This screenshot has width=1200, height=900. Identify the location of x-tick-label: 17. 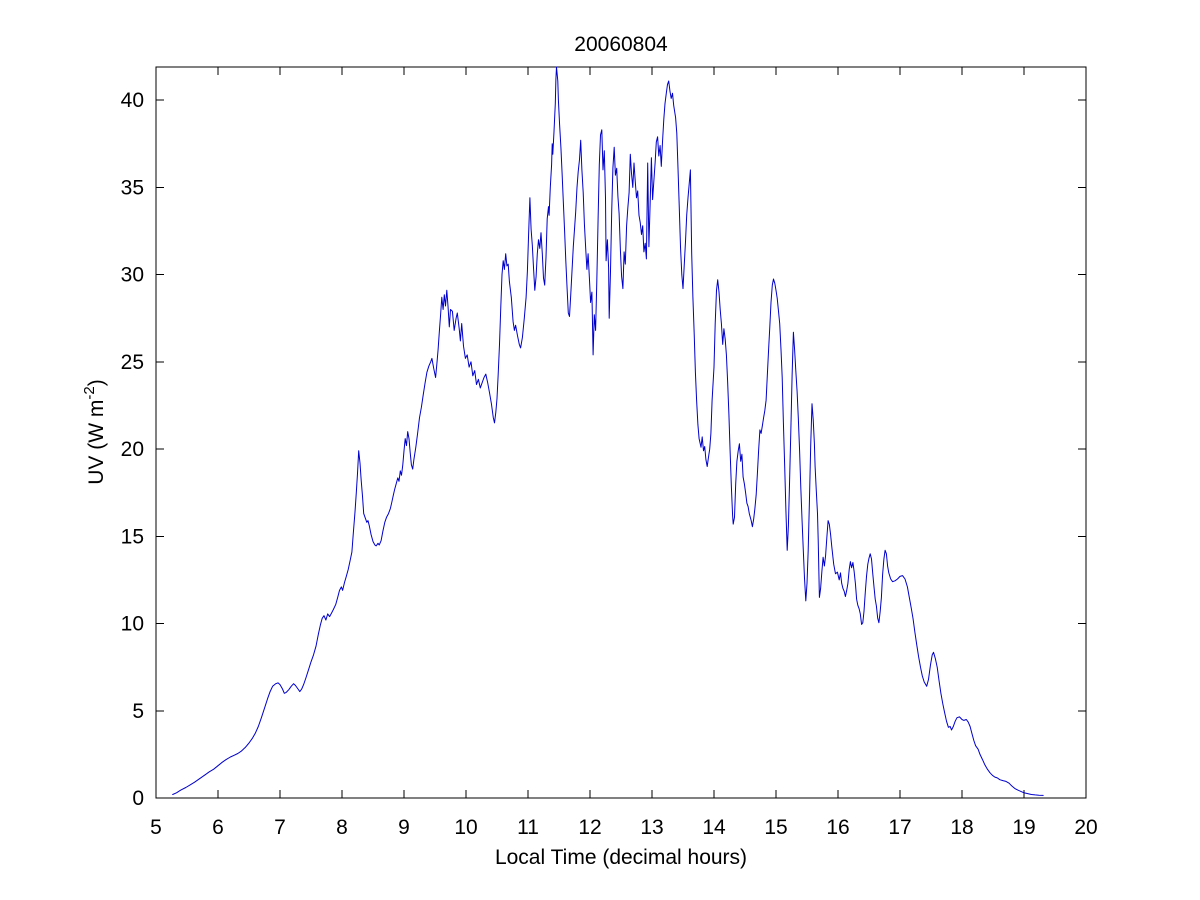
(899, 827).